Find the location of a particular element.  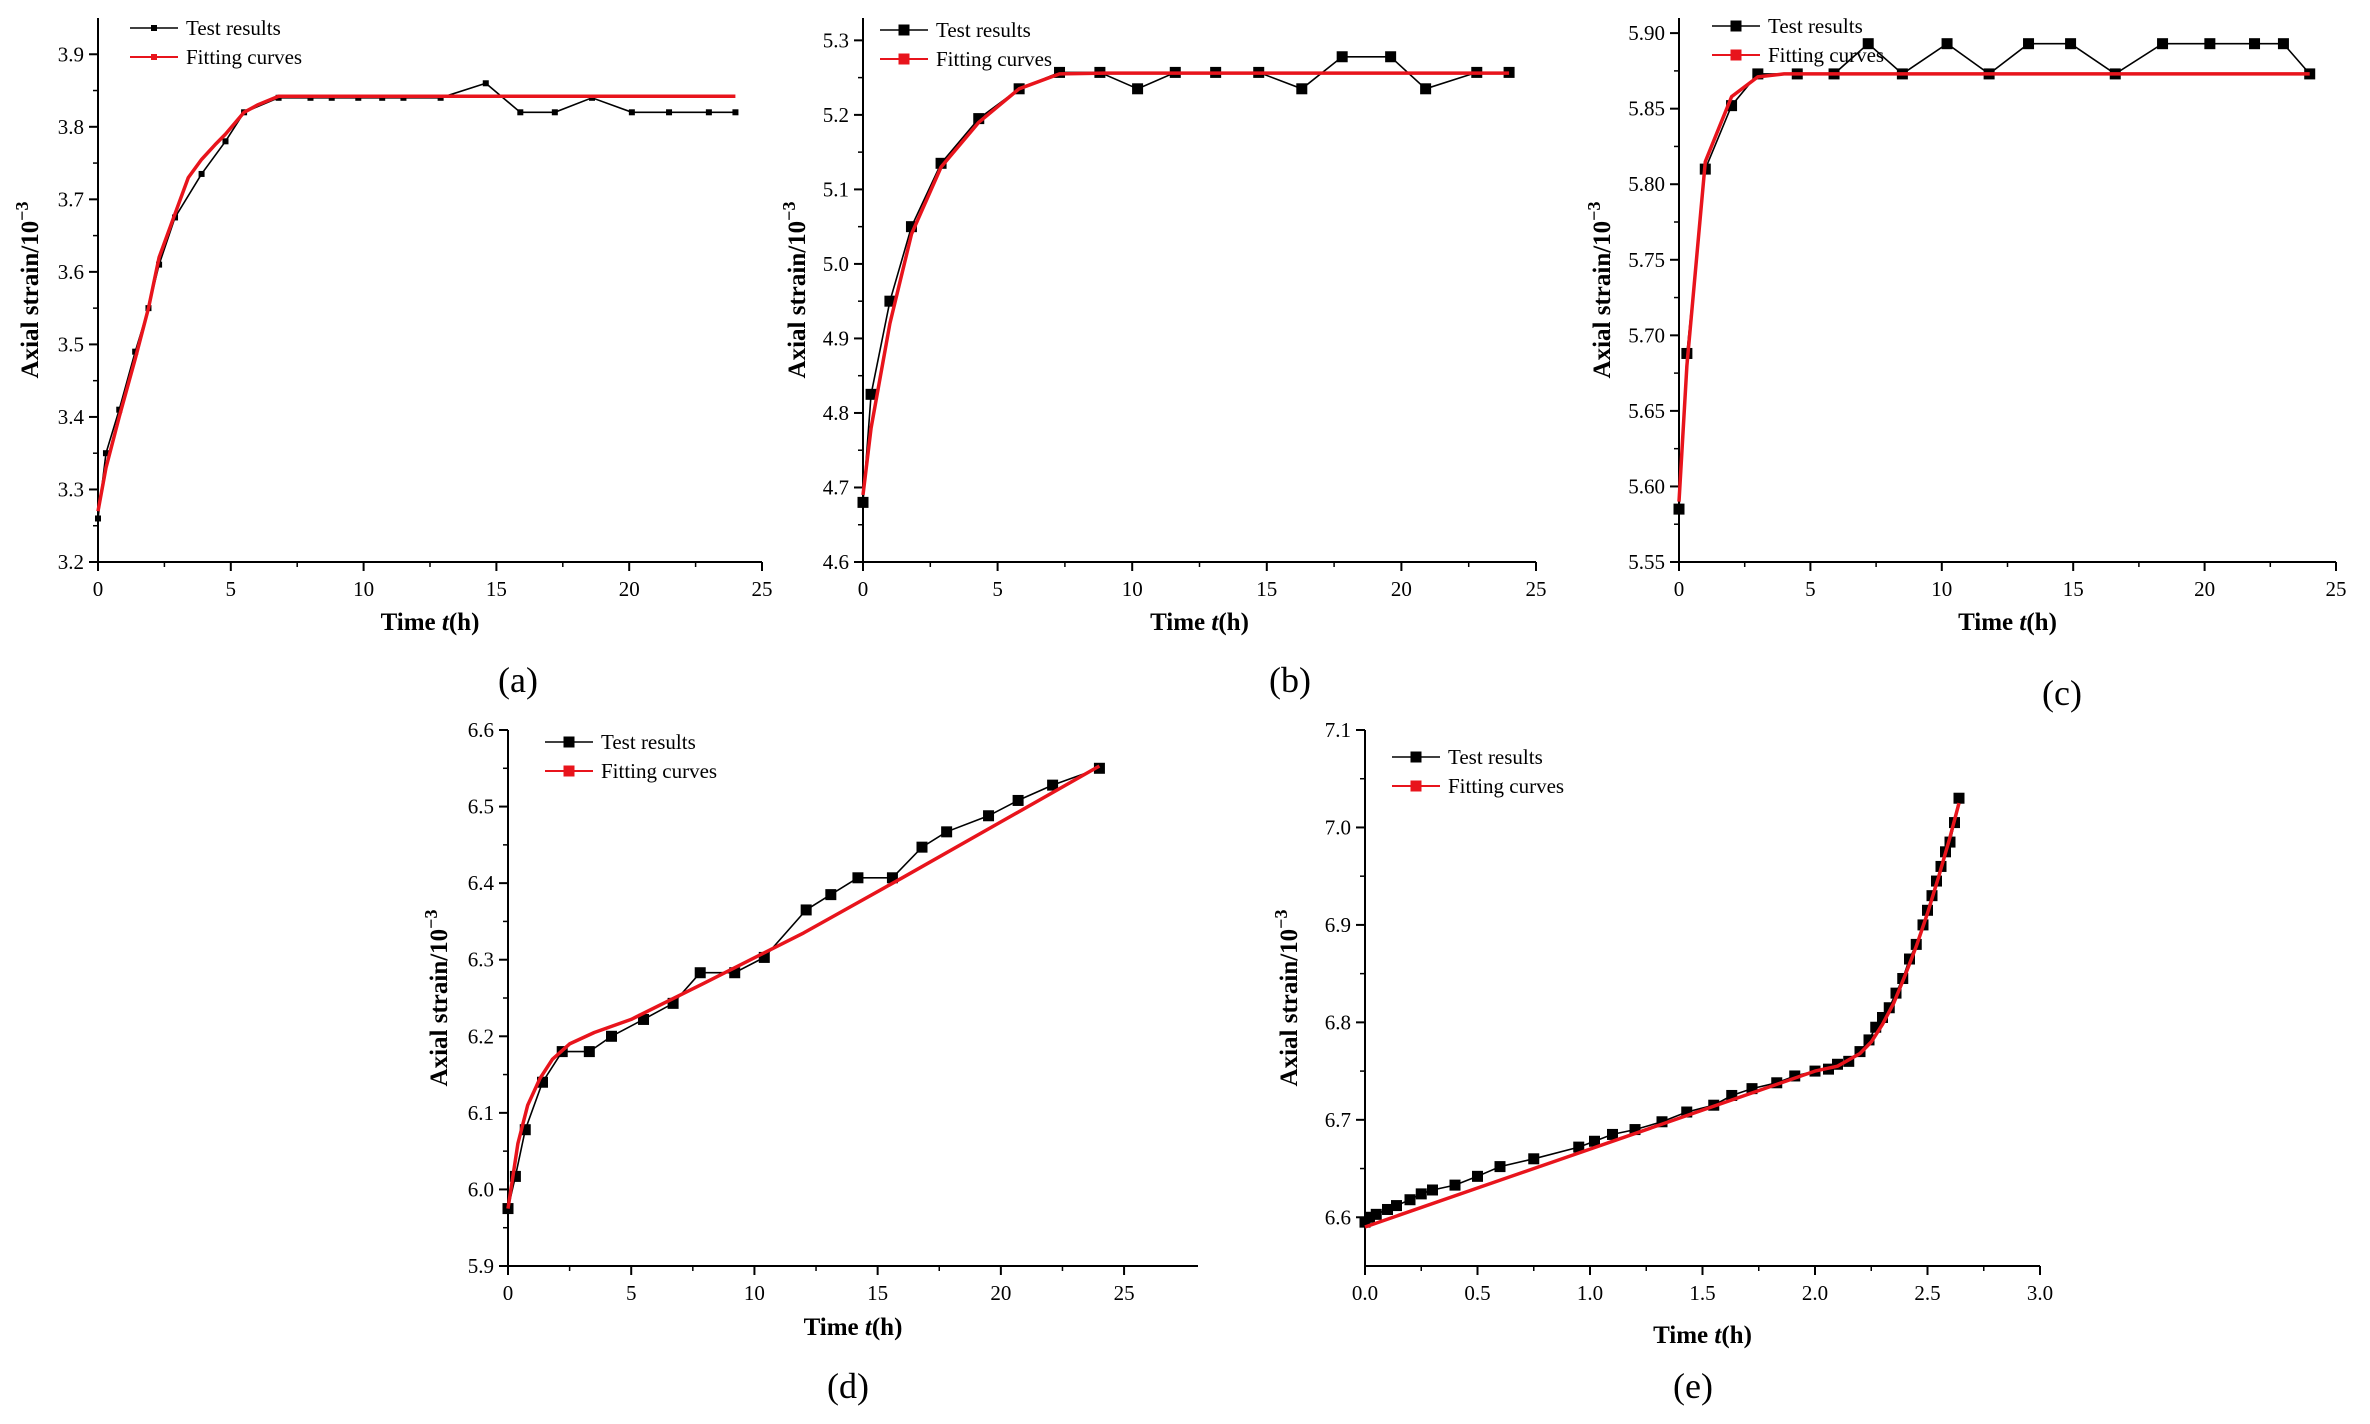

y-tick-label: 5.9 is located at coordinates (481, 1266).